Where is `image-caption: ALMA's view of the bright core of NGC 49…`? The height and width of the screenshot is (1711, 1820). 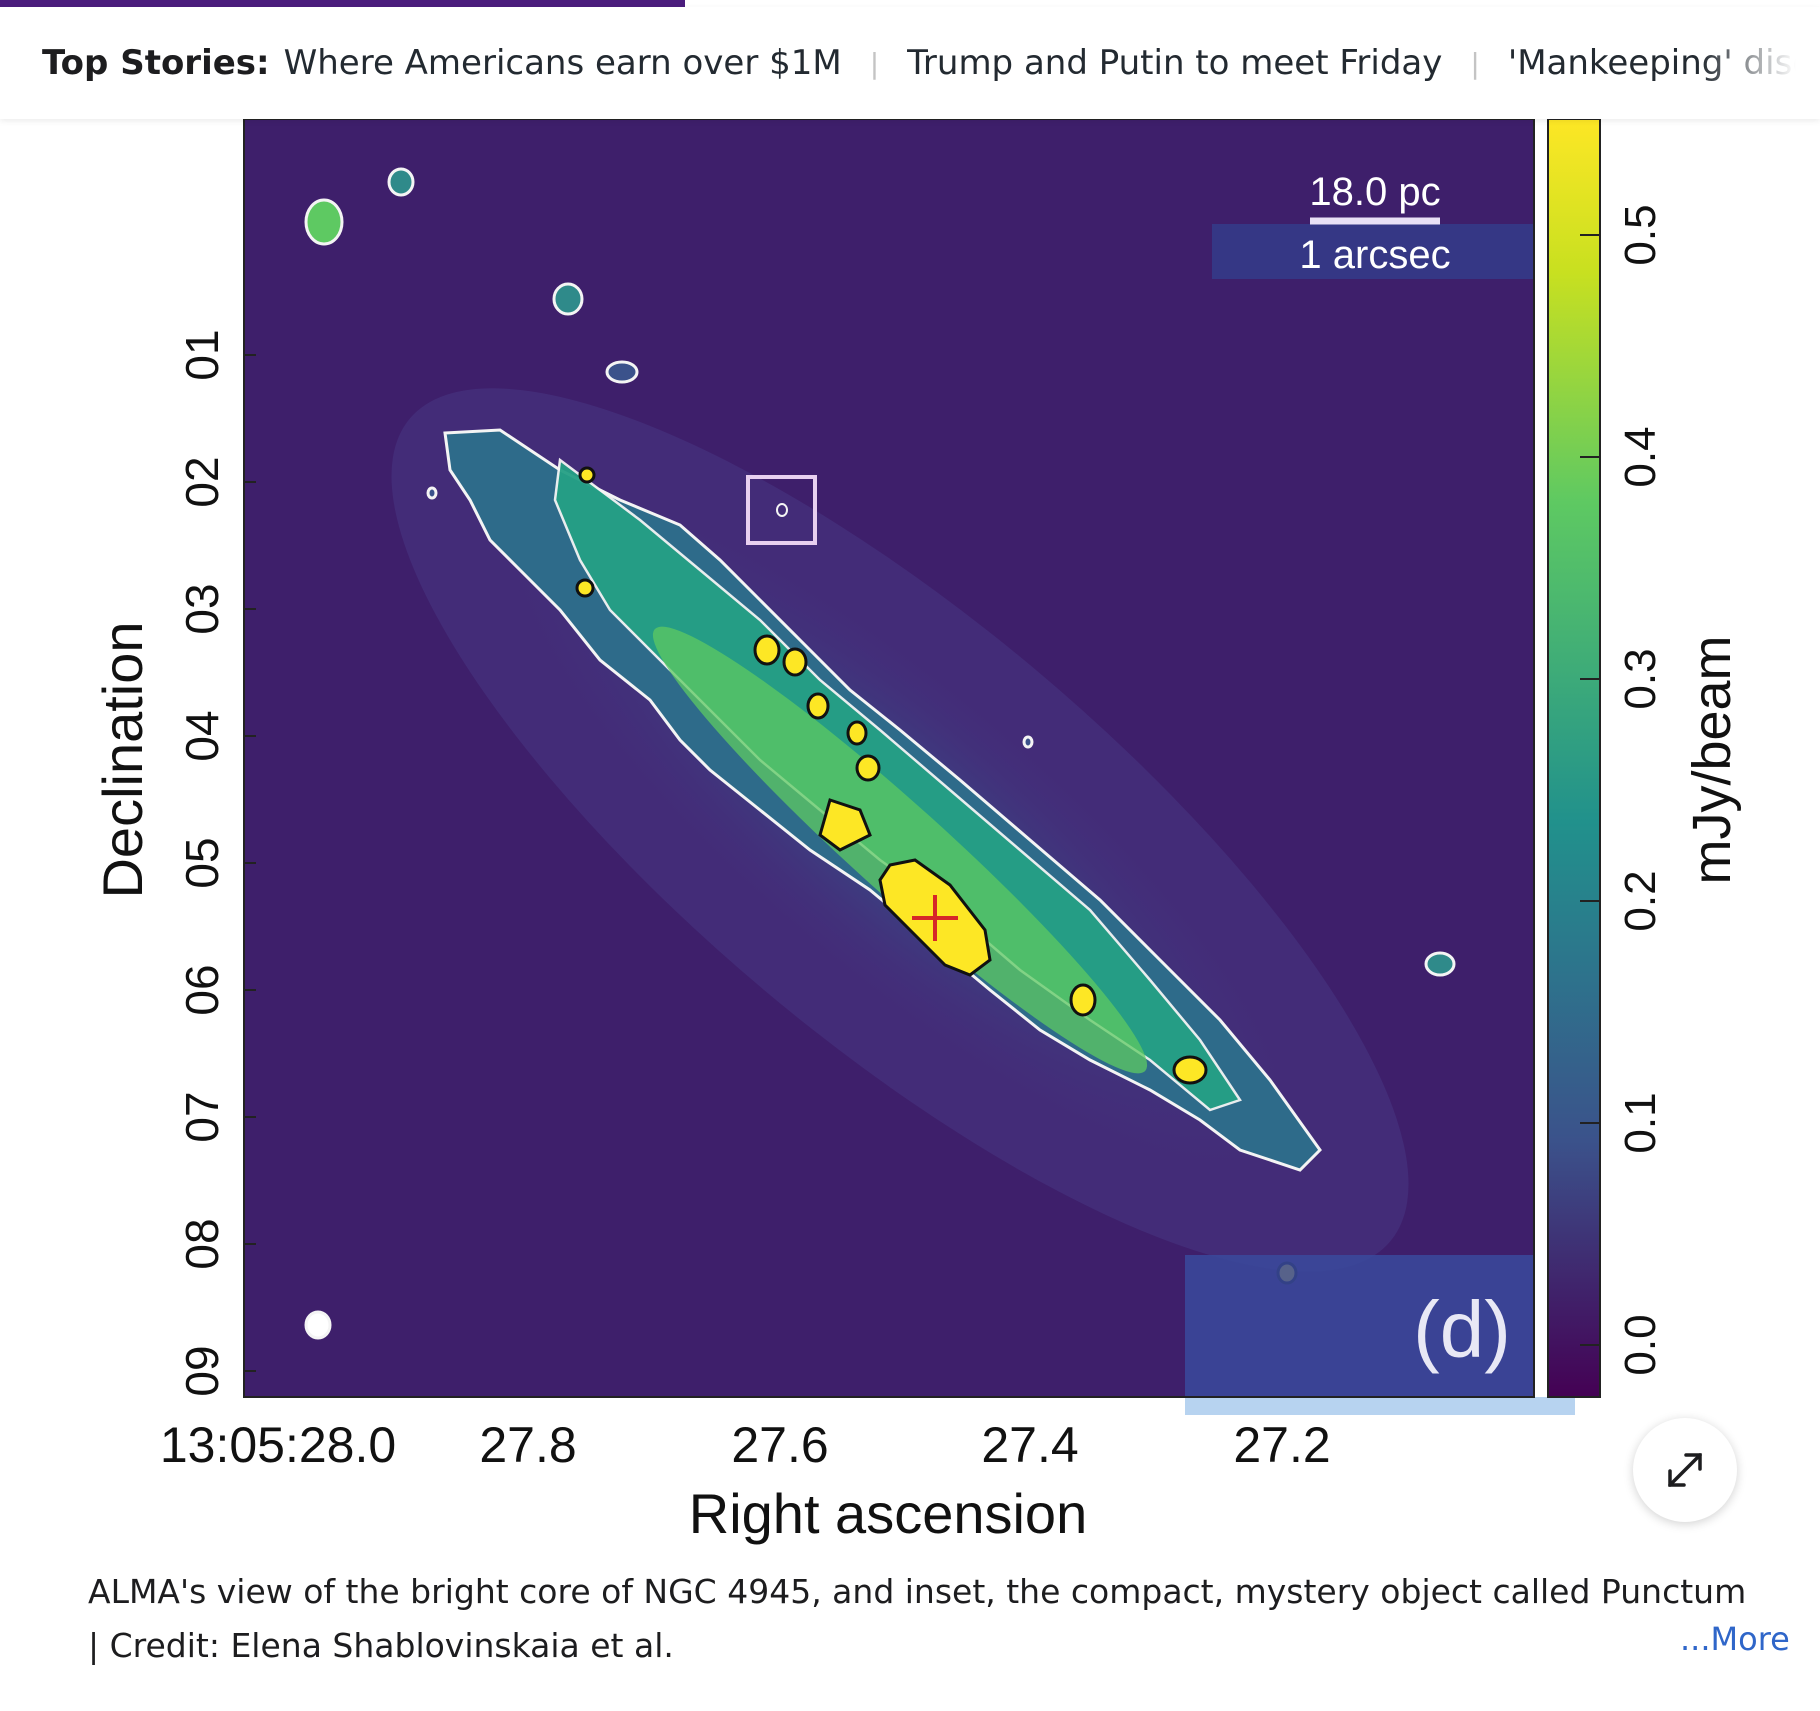
image-caption: ALMA's view of the bright core of NGC 49… is located at coordinates (928, 1619).